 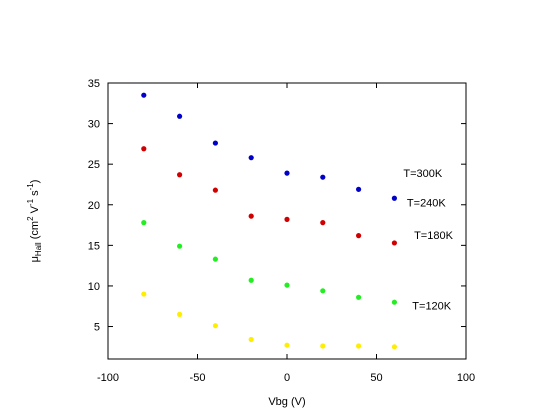 What do you see at coordinates (286, 402) in the screenshot?
I see `x-axis-label: Vbg (V)` at bounding box center [286, 402].